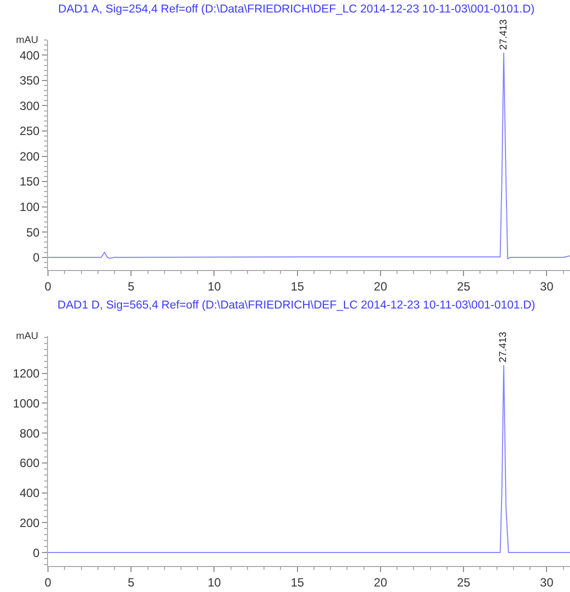  I want to click on chart-title: DAD1 A, Sig=254,4 Ref=off (D:\Data\FRIEDRICH\DEF_LC 2014-12-23 10-11-03\001-0101.D), so click(296, 9).